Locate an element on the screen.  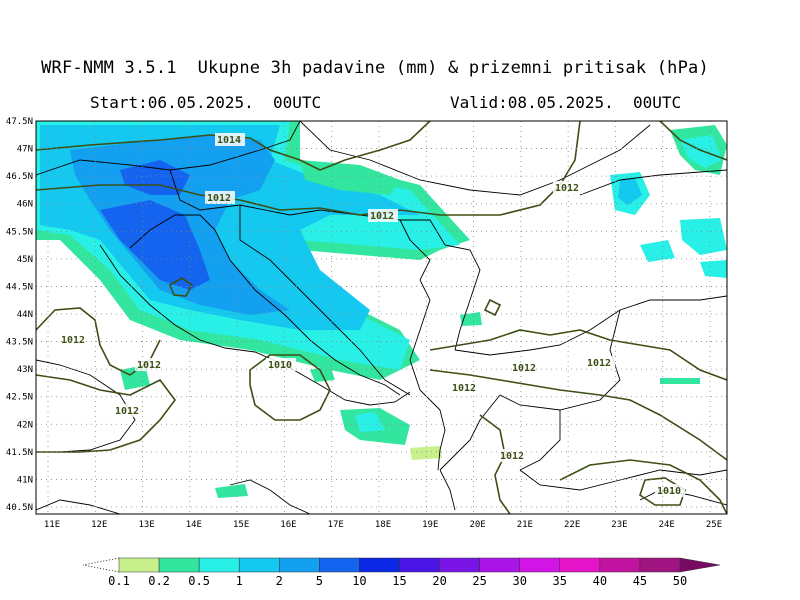
legend-tick-label: 1 is located at coordinates (239, 581).